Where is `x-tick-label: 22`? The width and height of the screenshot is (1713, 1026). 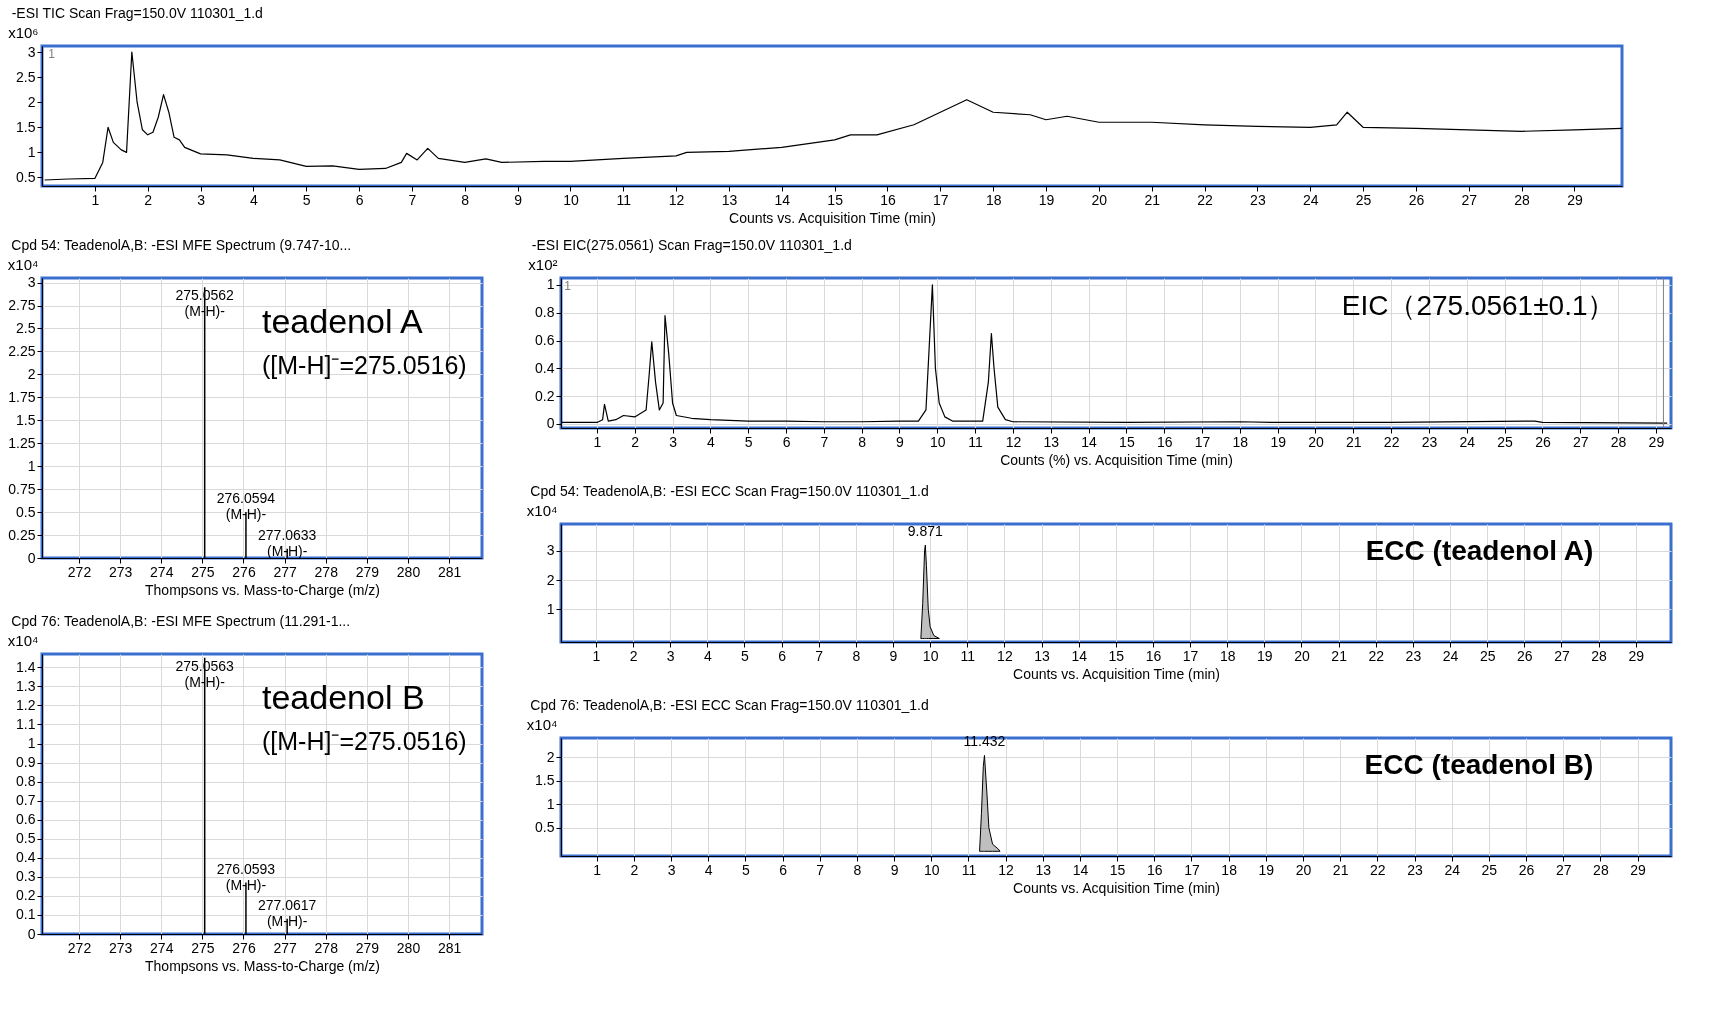 x-tick-label: 22 is located at coordinates (1391, 441).